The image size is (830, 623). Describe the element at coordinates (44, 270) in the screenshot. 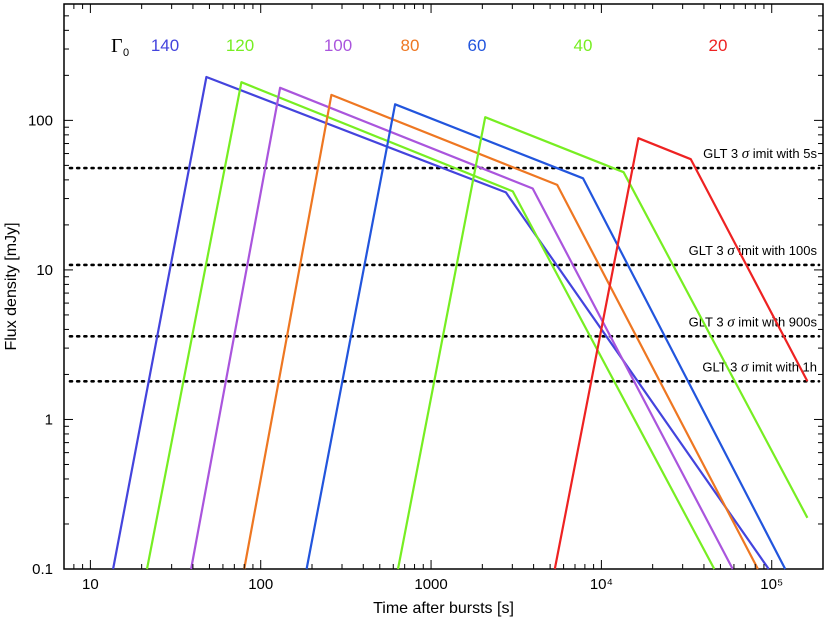

I see `y-tick-label: 10` at that location.